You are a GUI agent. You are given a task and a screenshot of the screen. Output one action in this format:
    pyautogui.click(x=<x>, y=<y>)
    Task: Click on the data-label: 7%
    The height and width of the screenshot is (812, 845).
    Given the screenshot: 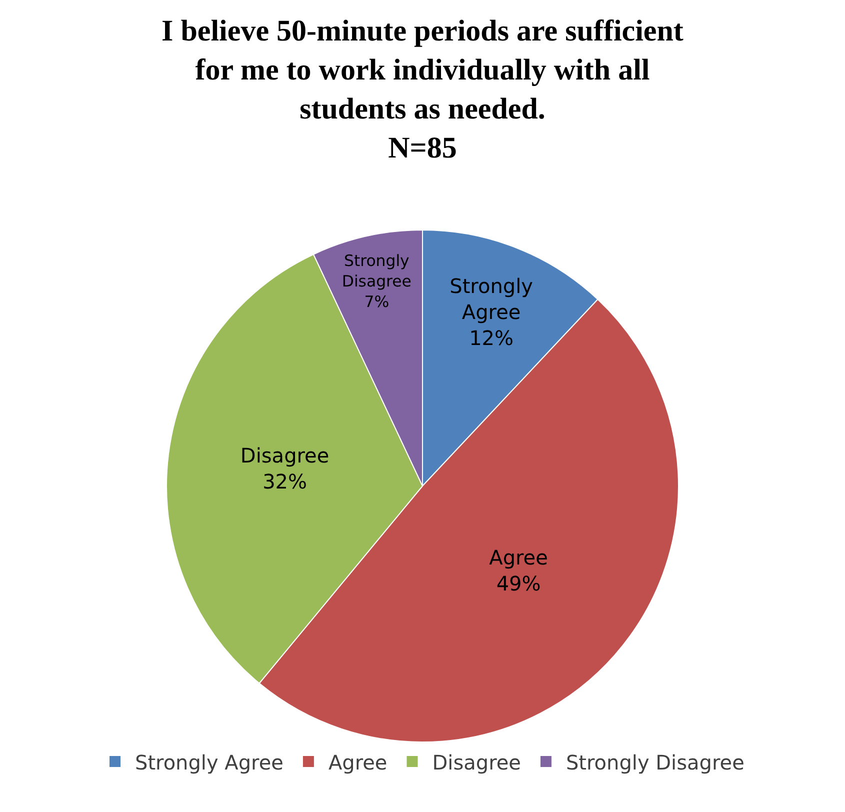 What is the action you would take?
    pyautogui.click(x=377, y=301)
    